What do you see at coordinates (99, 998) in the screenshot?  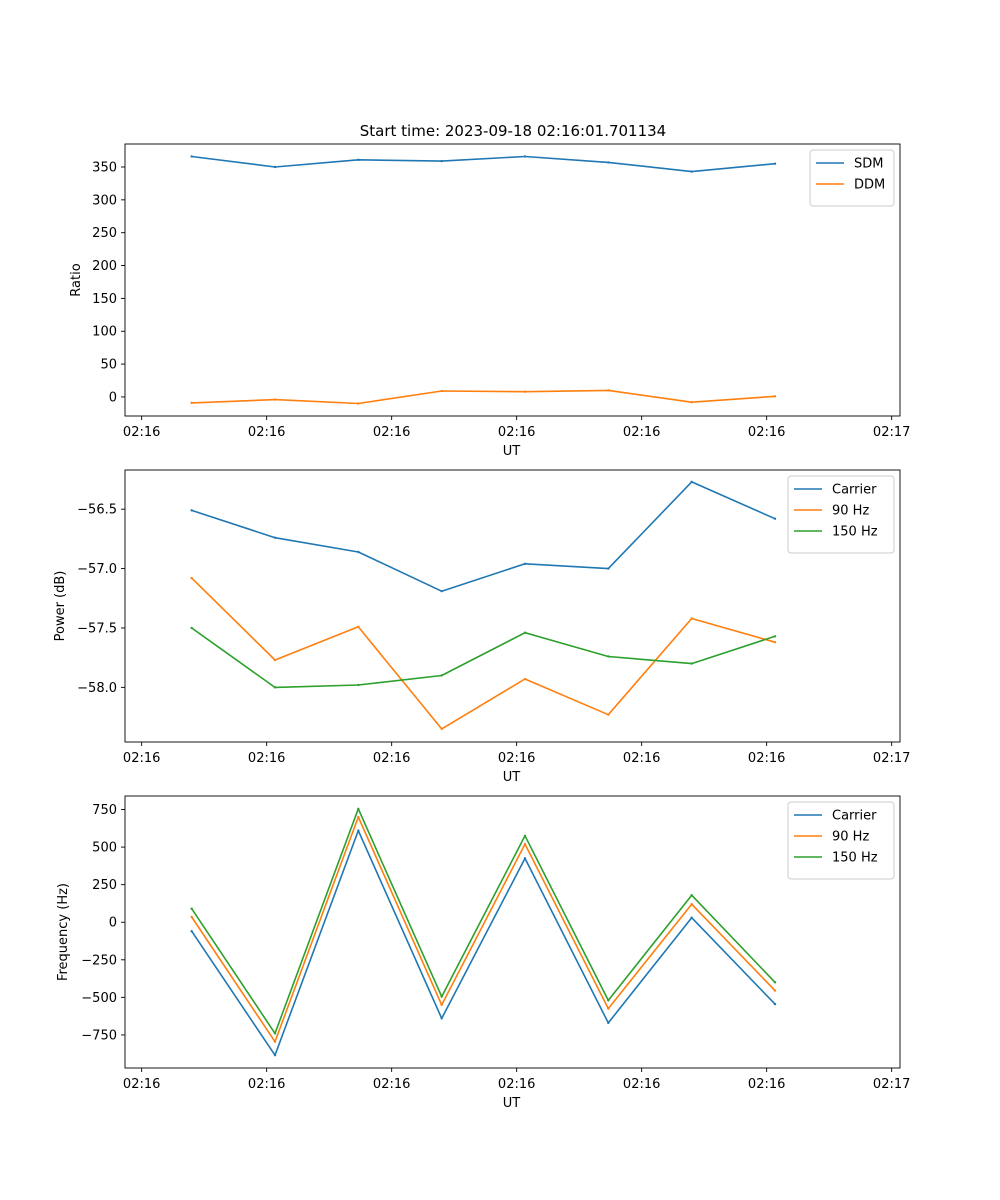 I see `y-tick-label: −500` at bounding box center [99, 998].